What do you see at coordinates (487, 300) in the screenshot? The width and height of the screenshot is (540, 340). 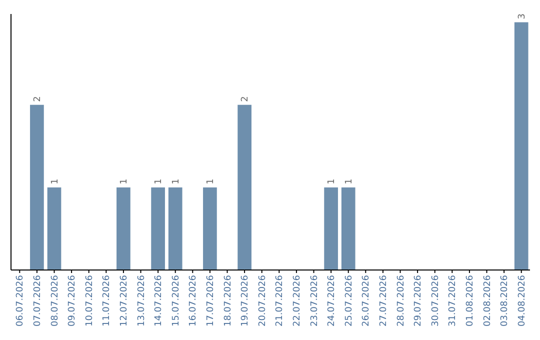 I see `x-tick-label: 02.08.2026` at bounding box center [487, 300].